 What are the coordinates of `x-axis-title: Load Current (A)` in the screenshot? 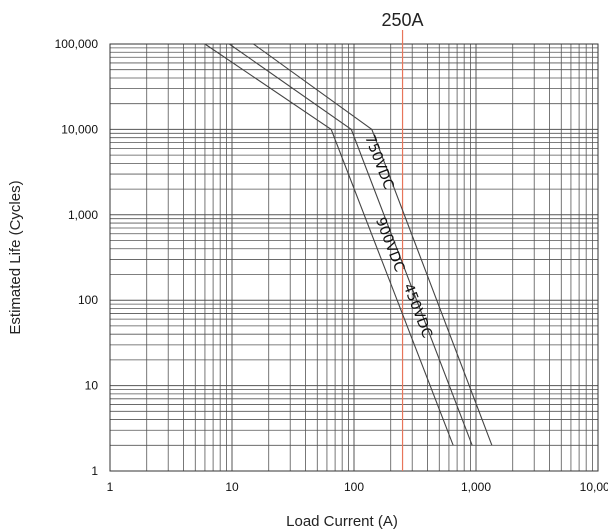 It's located at (342, 521).